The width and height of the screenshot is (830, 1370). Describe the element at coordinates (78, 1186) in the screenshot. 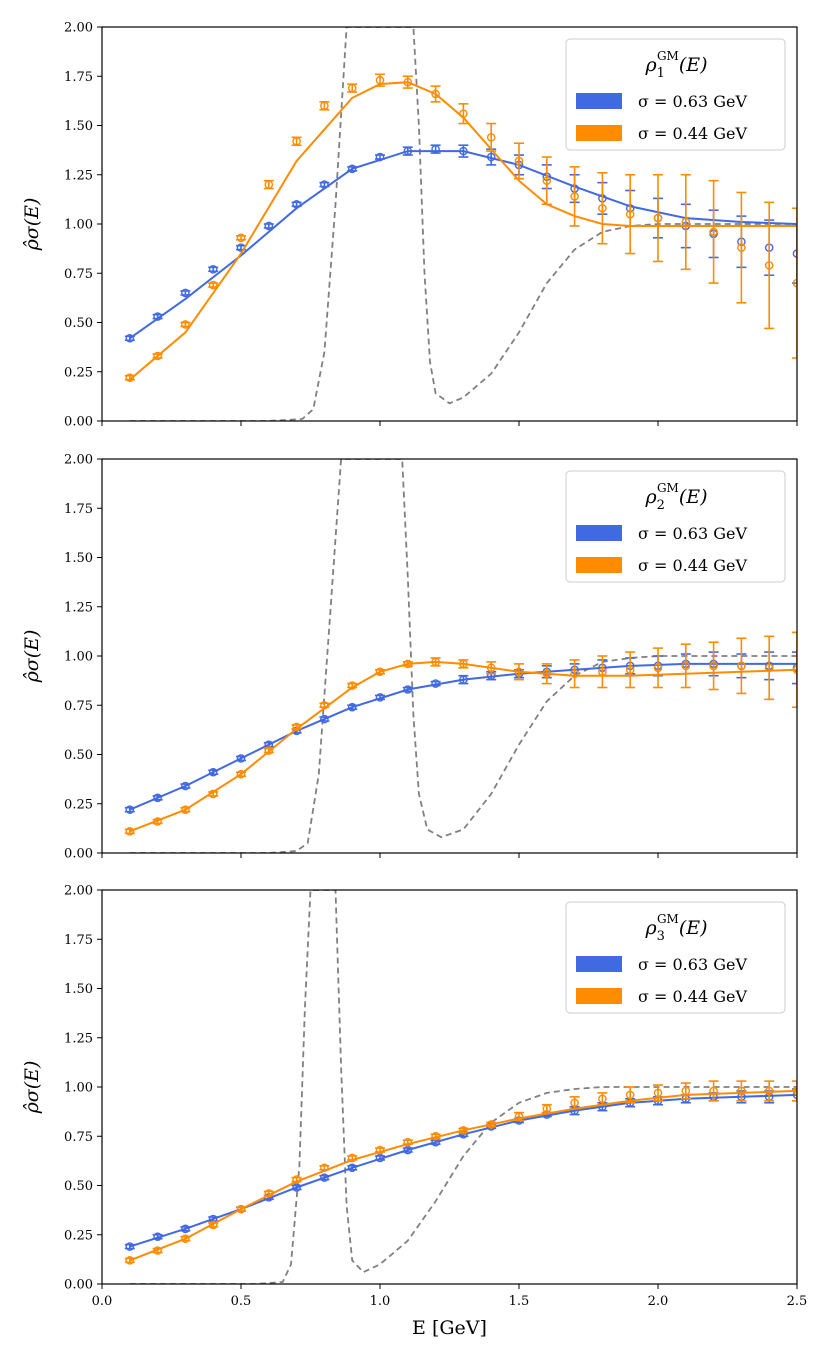

I see `y-tick-label: 0.50` at that location.